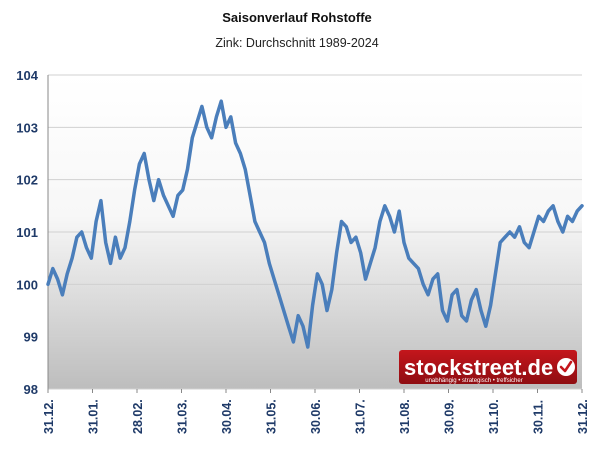 The height and width of the screenshot is (450, 595). Describe the element at coordinates (296, 43) in the screenshot. I see `chart-subtitle: Zink: Durchschnitt 1989-2024` at that location.